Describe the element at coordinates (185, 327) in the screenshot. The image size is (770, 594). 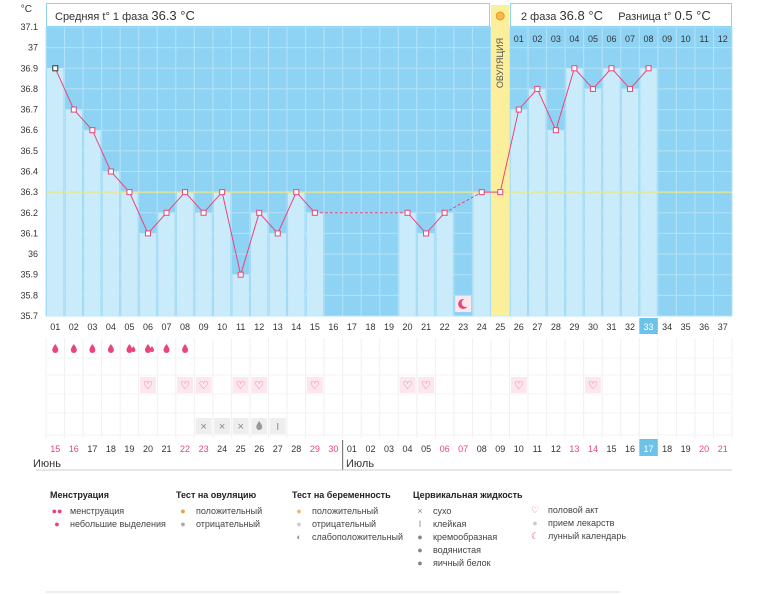
I see `cycle-day-label: 08` at that location.